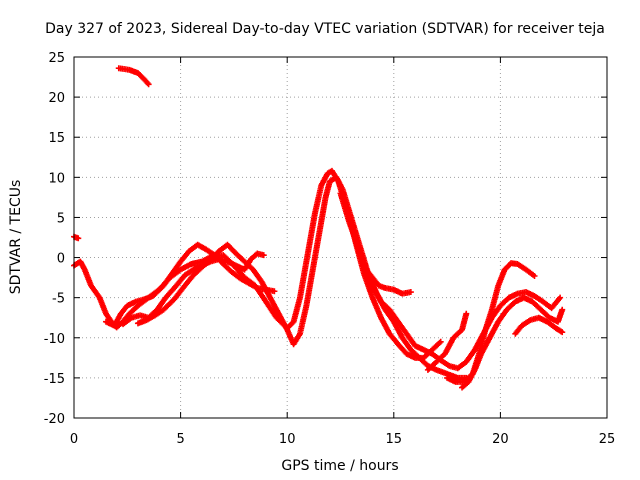 The height and width of the screenshot is (480, 640). Describe the element at coordinates (61, 259) in the screenshot. I see `y-tick-label: 0` at that location.